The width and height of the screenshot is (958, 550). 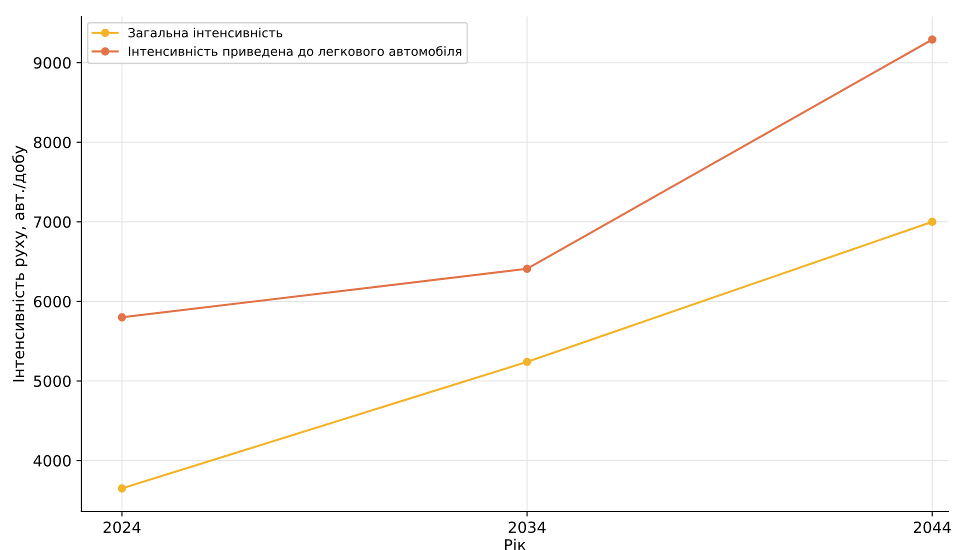 I want to click on y-tick-label: 6000, so click(x=52, y=302).